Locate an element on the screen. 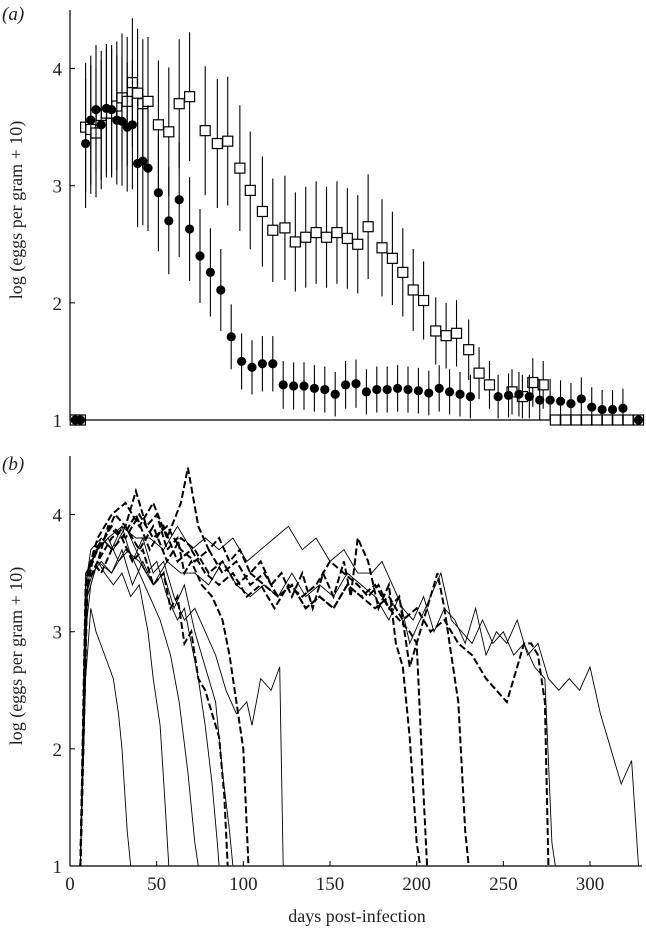 The image size is (646, 931). y-tick-label: 2 is located at coordinates (58, 750).